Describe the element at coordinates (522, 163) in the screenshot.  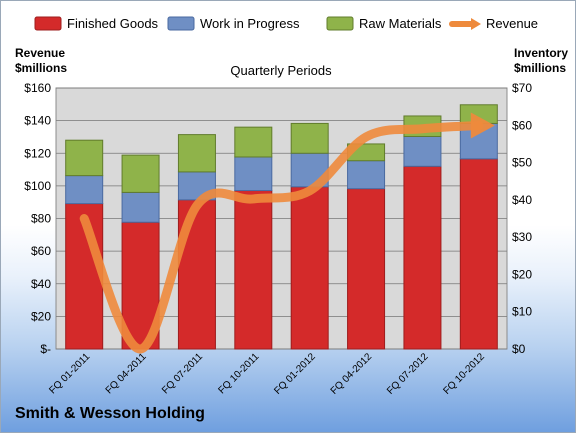
I see `right-tick-label: $50` at that location.